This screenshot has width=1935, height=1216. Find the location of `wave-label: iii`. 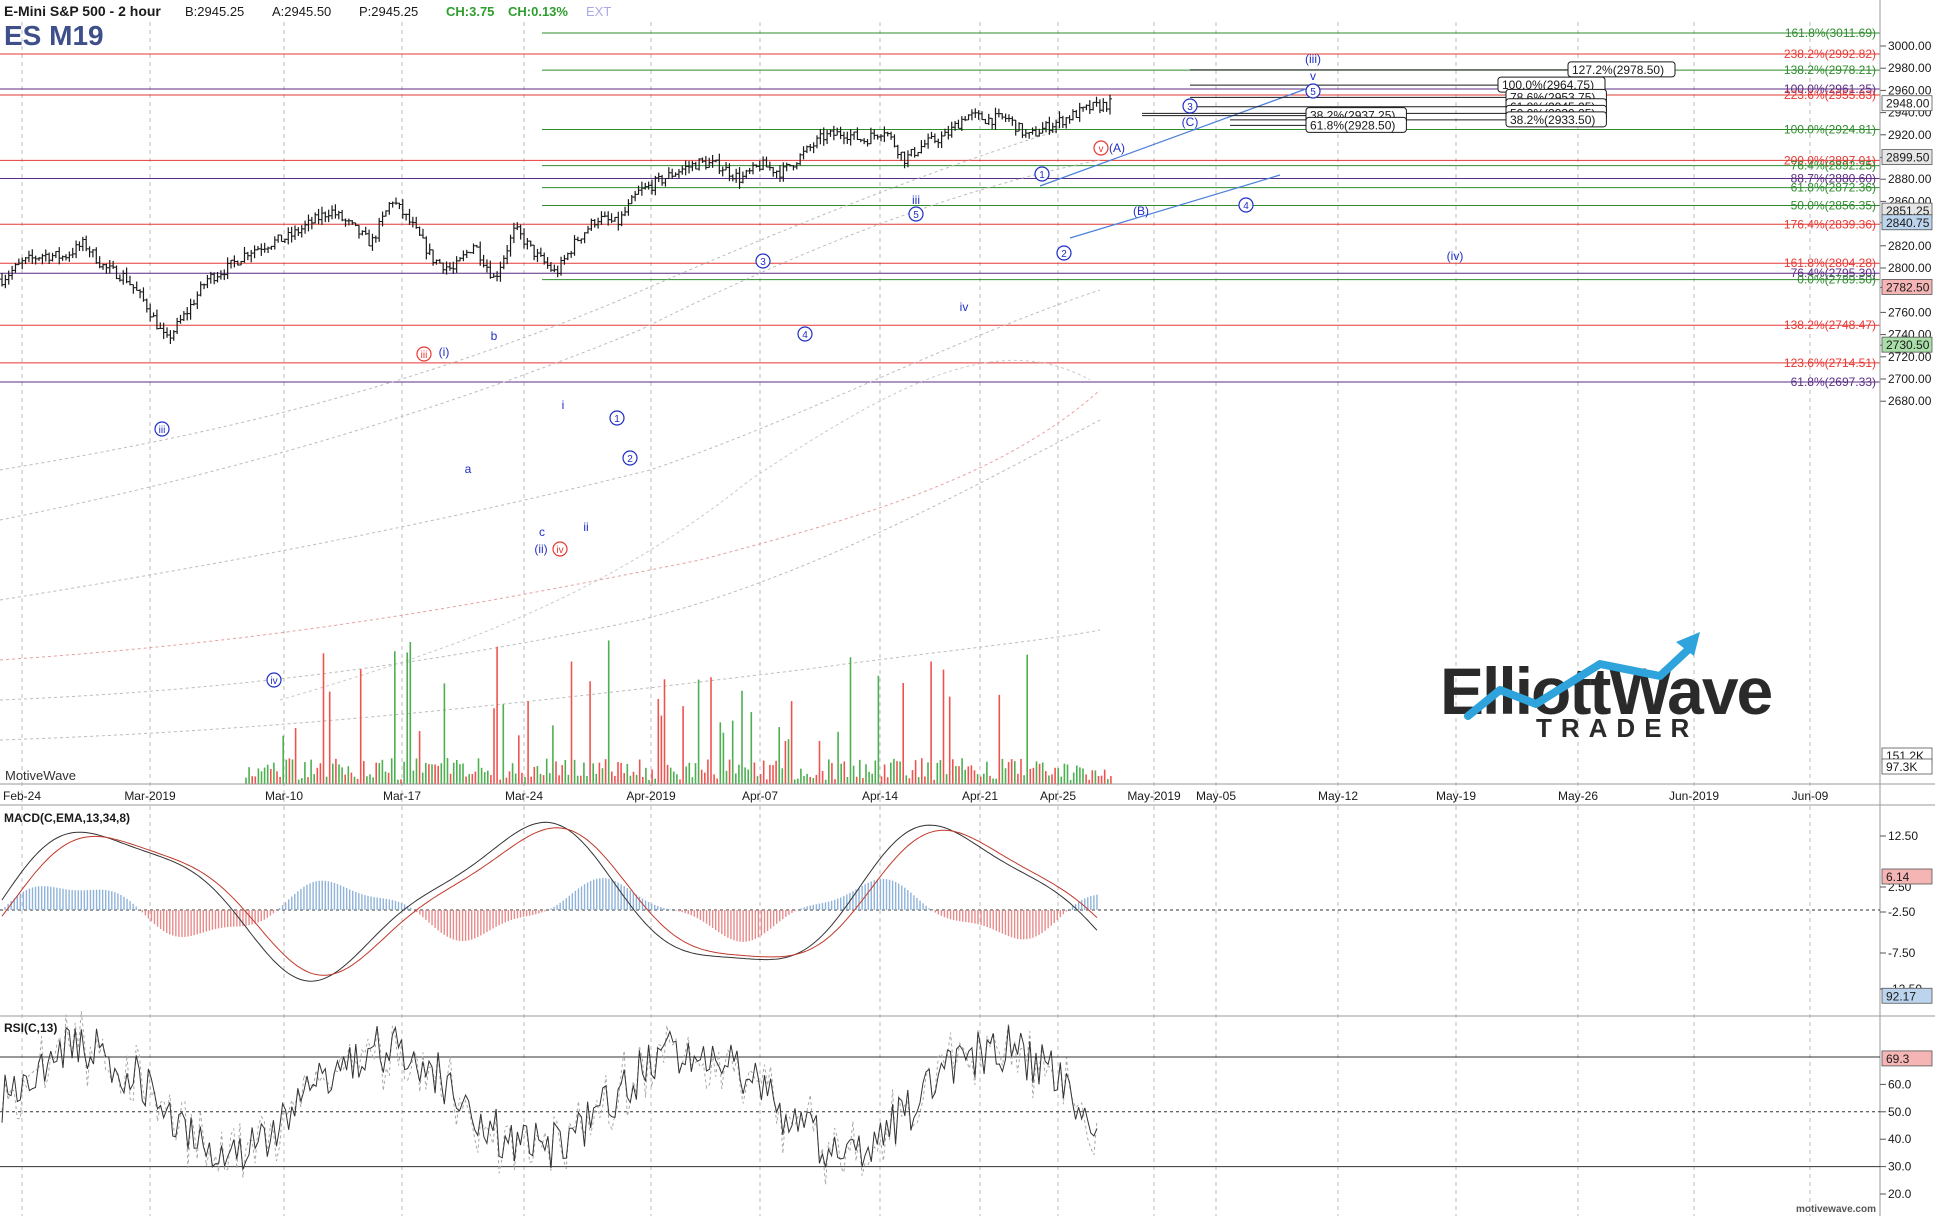

wave-label: iii is located at coordinates (424, 355).